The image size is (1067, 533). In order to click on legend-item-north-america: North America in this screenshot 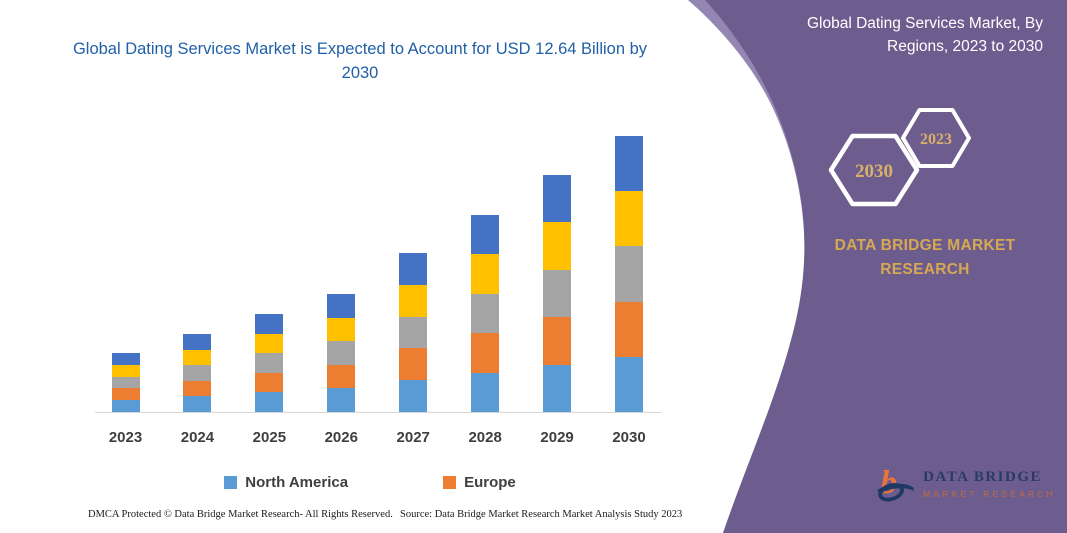, I will do `click(286, 482)`.